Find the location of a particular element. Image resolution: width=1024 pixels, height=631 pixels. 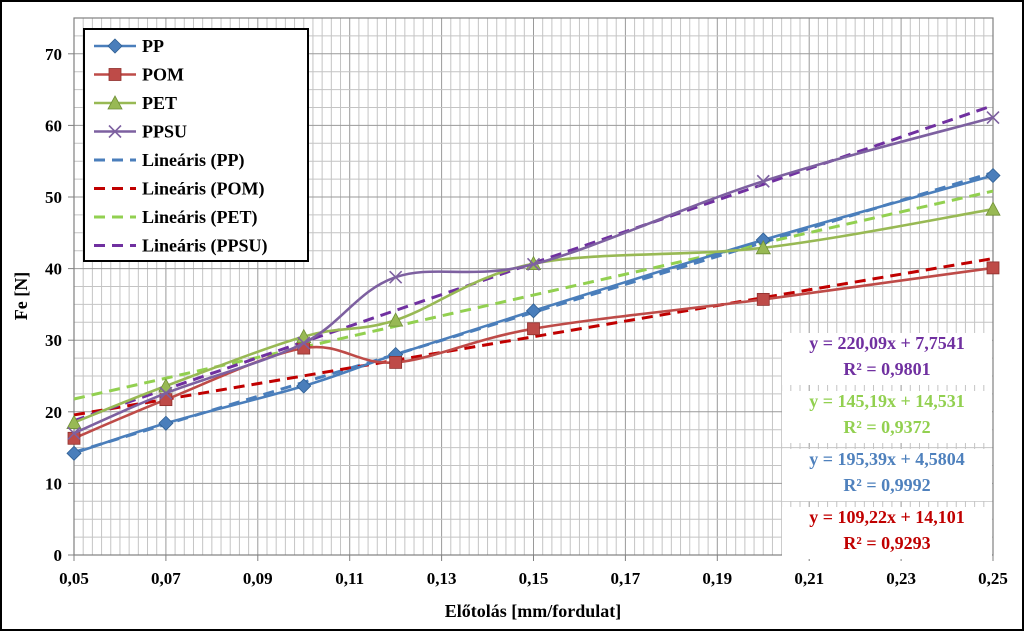

y-tick-label: 70 is located at coordinates (53, 54).